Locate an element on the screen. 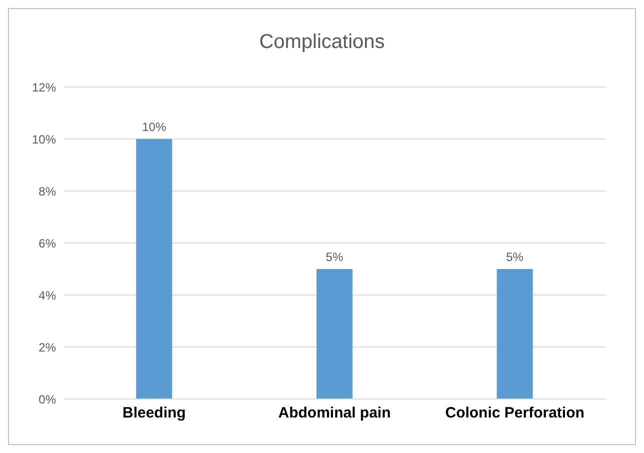  y-tick-label: 10% is located at coordinates (44, 139).